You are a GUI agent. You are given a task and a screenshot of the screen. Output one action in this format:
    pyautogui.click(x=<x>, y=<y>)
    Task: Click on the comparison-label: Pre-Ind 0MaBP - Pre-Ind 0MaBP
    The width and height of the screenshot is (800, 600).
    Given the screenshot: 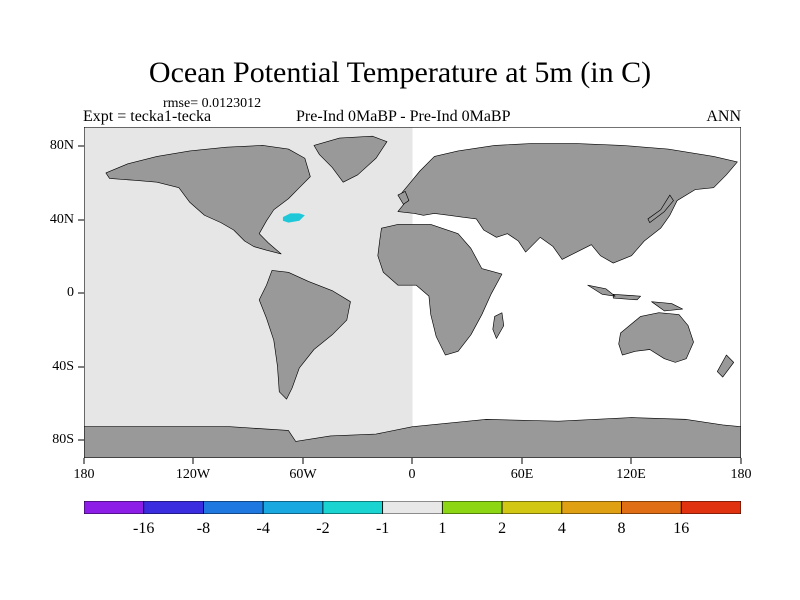 What is the action you would take?
    pyautogui.click(x=403, y=116)
    